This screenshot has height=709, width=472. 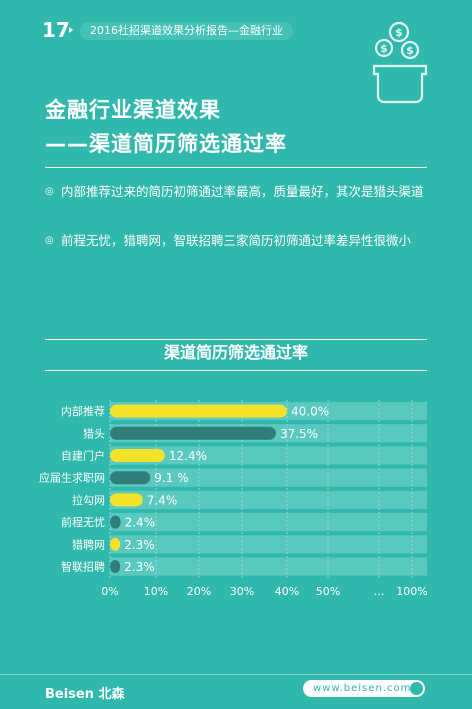 What do you see at coordinates (133, 110) in the screenshot?
I see `page-title-line-1: 金融行业渠道效果` at bounding box center [133, 110].